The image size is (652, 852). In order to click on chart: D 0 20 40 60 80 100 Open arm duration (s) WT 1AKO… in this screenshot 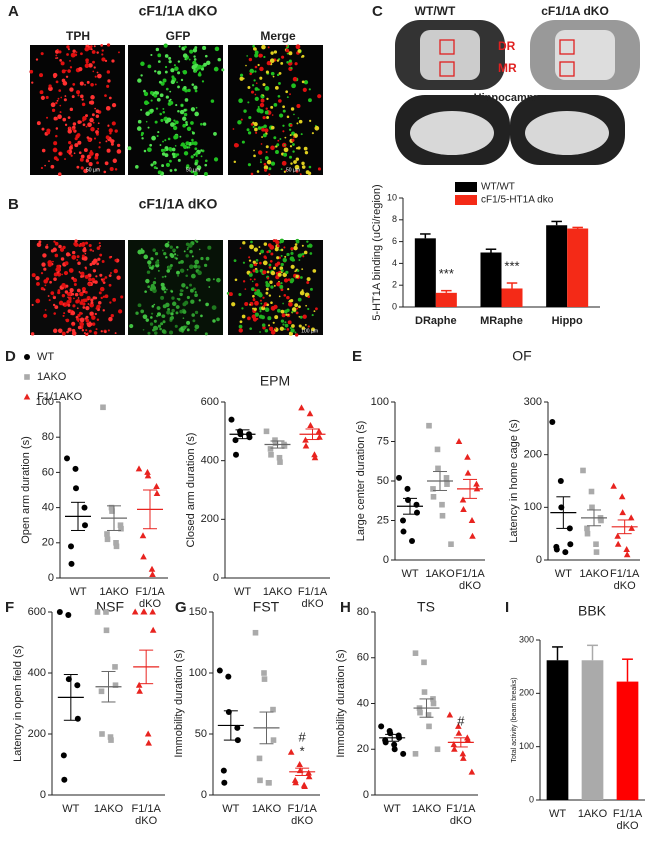, I will do `click(86, 479)`.